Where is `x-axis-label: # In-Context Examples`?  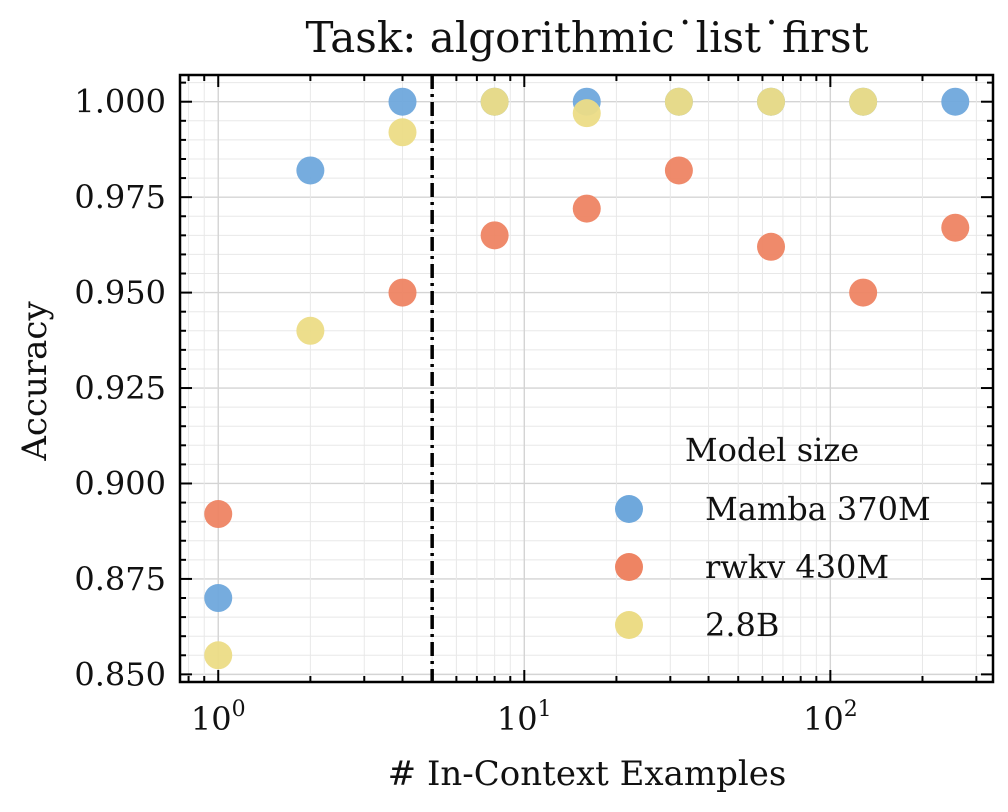 x-axis-label: # In-Context Examples is located at coordinates (587, 774).